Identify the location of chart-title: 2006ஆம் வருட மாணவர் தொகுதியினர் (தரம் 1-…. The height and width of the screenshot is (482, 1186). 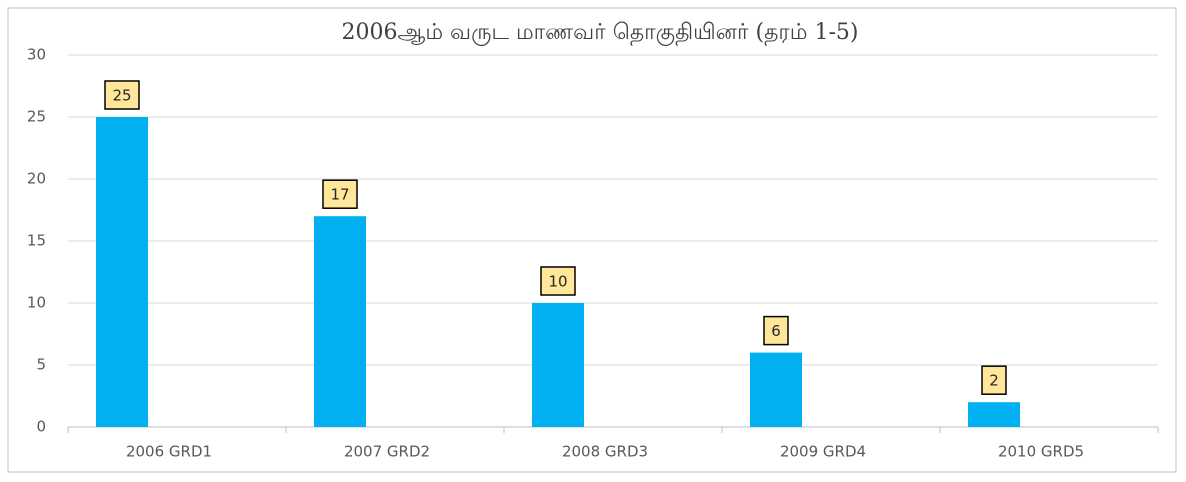
(600, 33).